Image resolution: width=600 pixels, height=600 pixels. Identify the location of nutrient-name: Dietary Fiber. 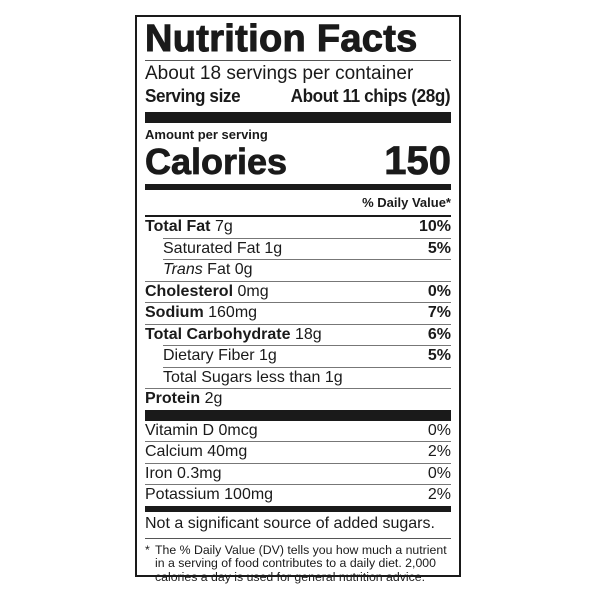
(209, 355).